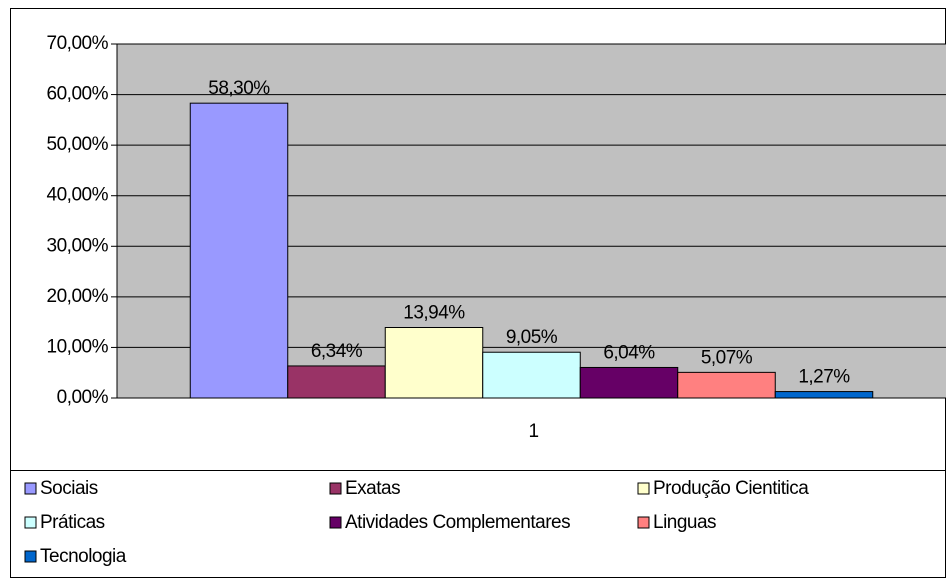  I want to click on y-tick-label: 70,00%, so click(78, 43).